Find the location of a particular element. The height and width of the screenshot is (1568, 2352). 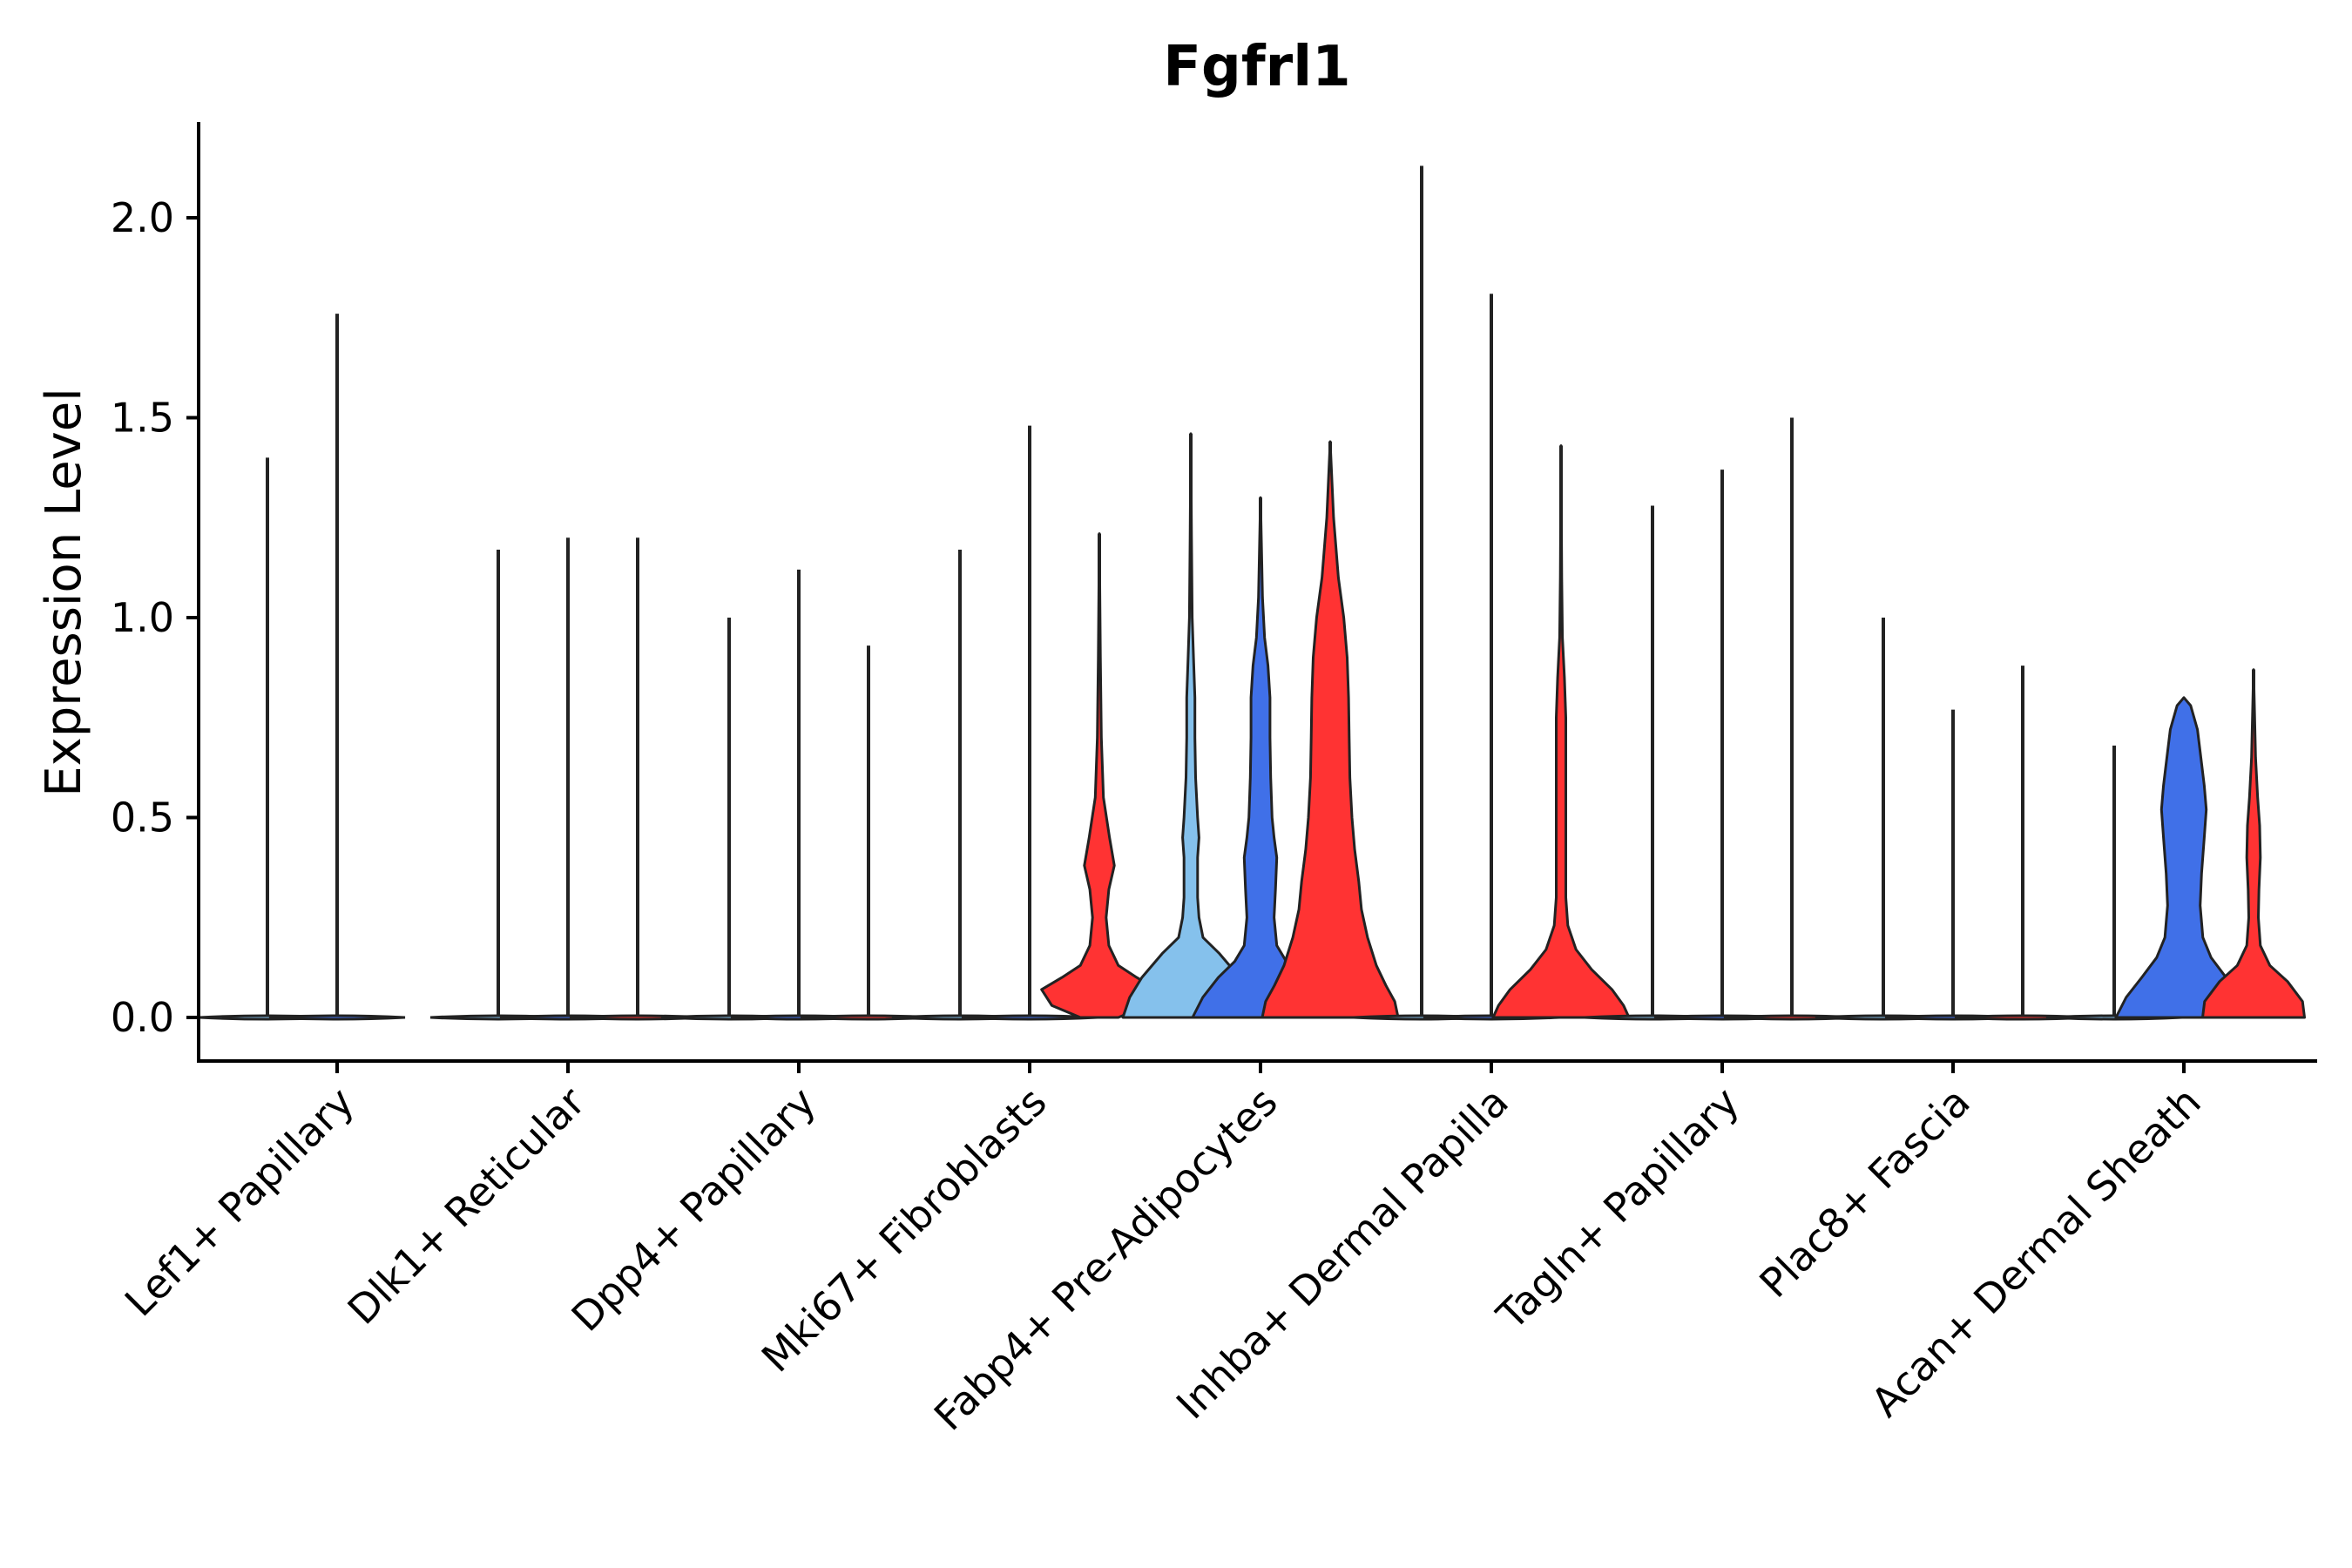

y-tick-label: 1.5 is located at coordinates (142, 418).